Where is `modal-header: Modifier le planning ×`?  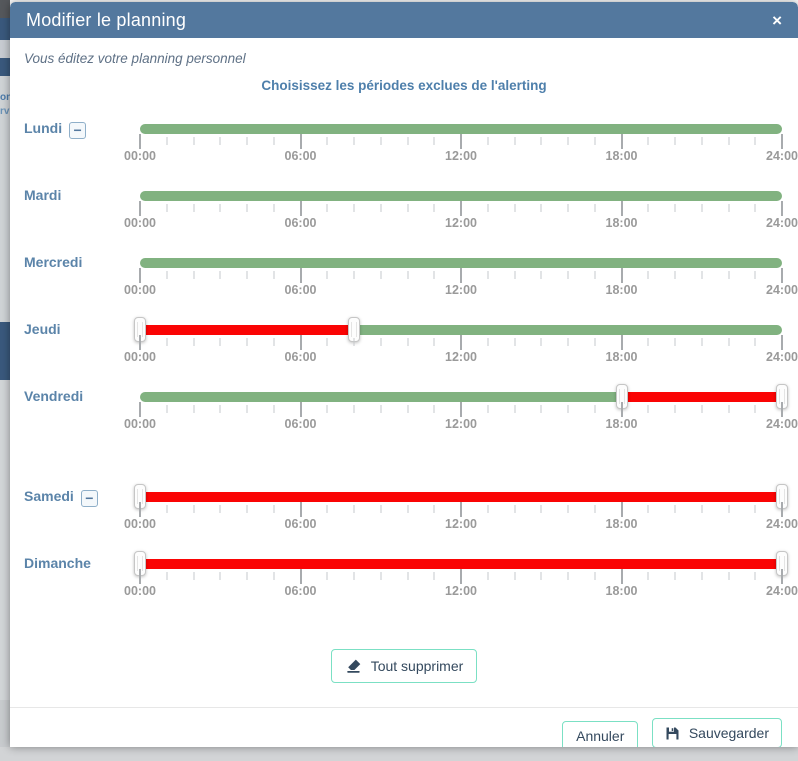
modal-header: Modifier le planning × is located at coordinates (404, 20).